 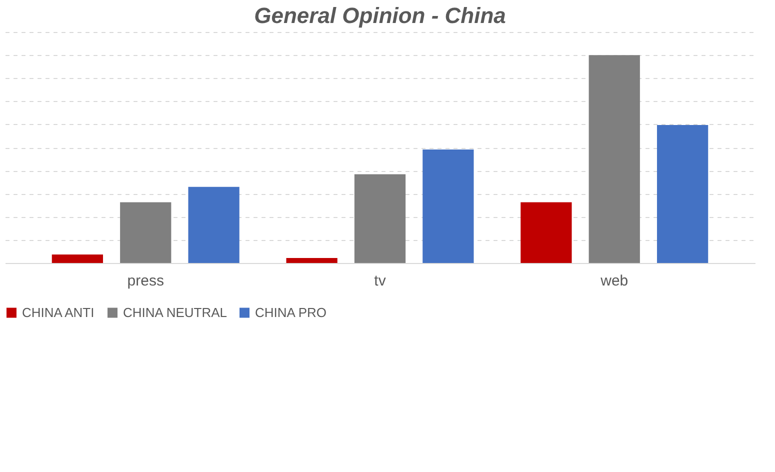 What do you see at coordinates (291, 312) in the screenshot?
I see `legend-label: CHINA PRO` at bounding box center [291, 312].